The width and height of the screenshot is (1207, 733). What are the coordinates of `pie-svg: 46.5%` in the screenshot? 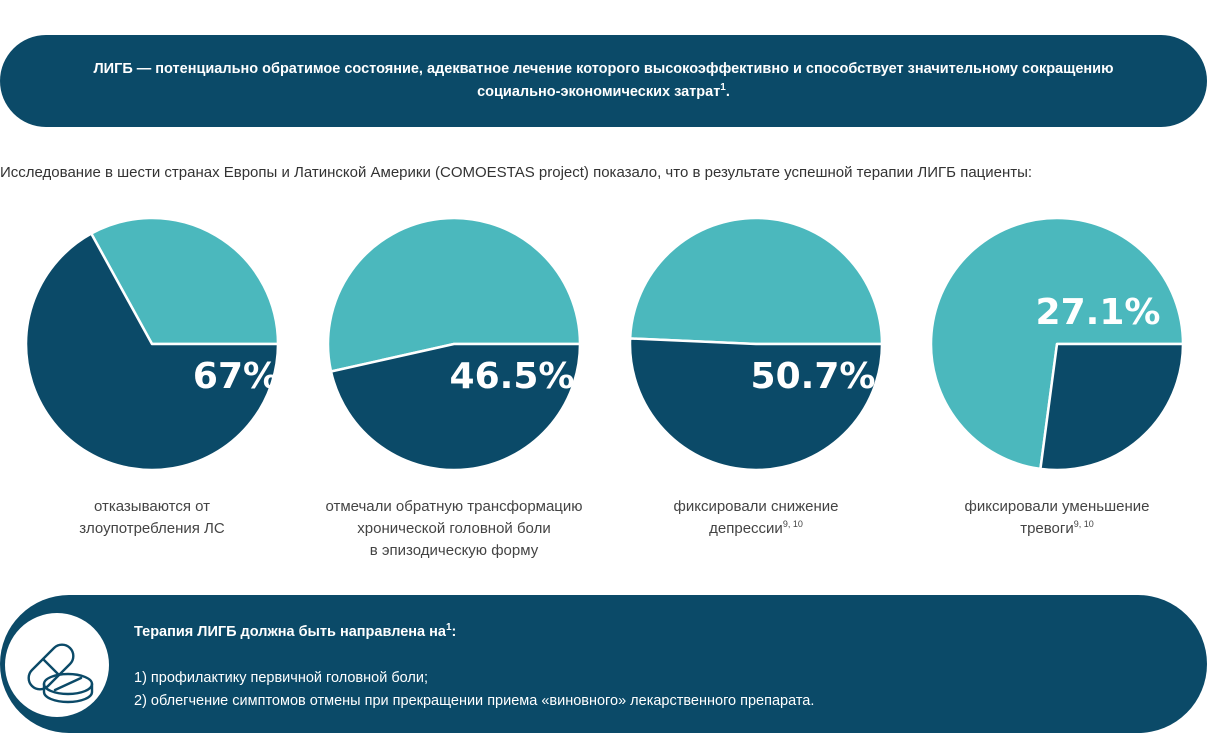 It's located at (454, 344).